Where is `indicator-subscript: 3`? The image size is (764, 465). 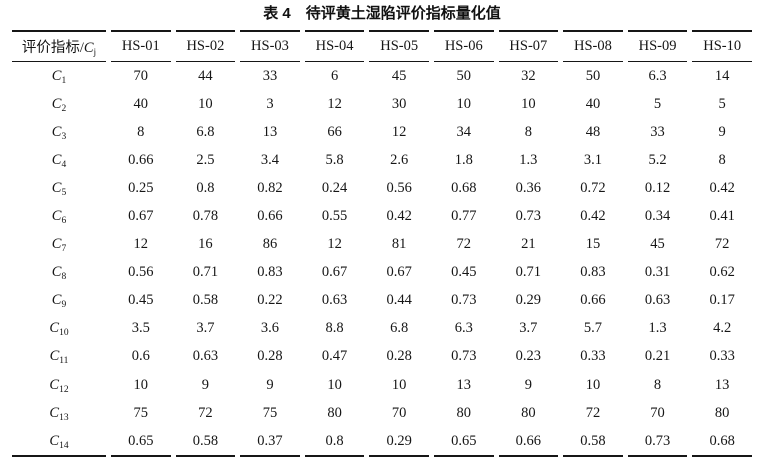 indicator-subscript: 3 is located at coordinates (64, 136).